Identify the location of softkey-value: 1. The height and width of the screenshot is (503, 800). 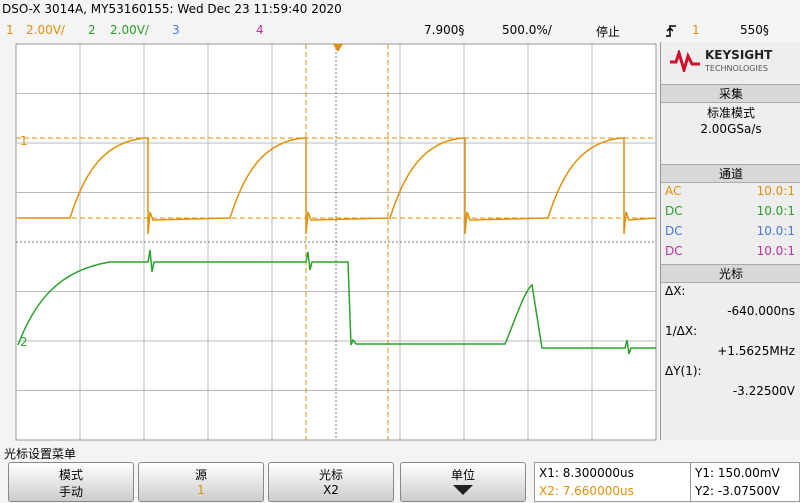
(201, 490).